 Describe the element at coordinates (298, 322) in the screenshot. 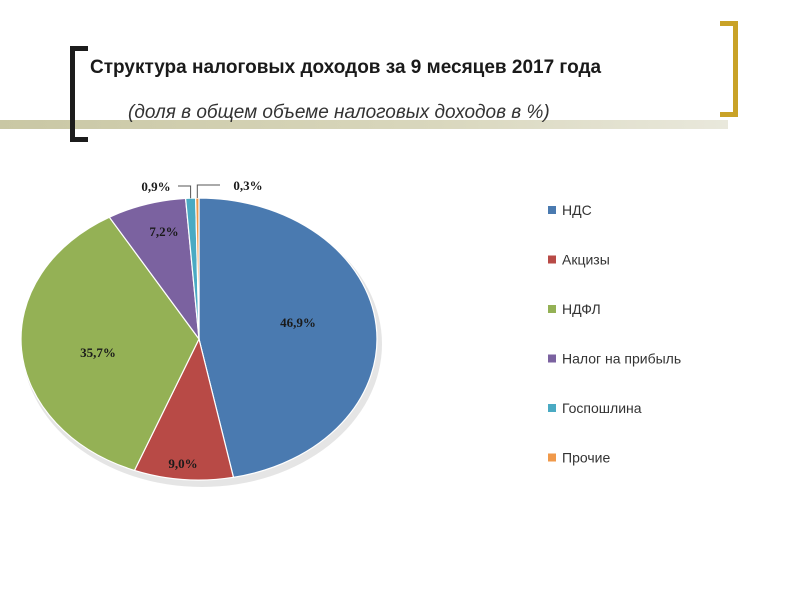

I see `pie-label-1: 46,9%` at that location.